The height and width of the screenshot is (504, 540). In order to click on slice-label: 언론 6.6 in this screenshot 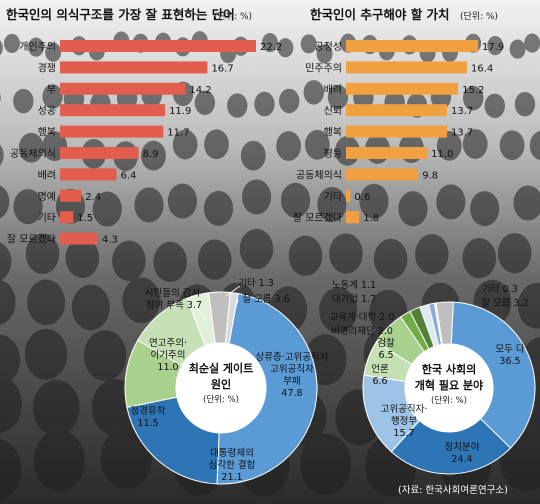, I will do `click(380, 375)`.